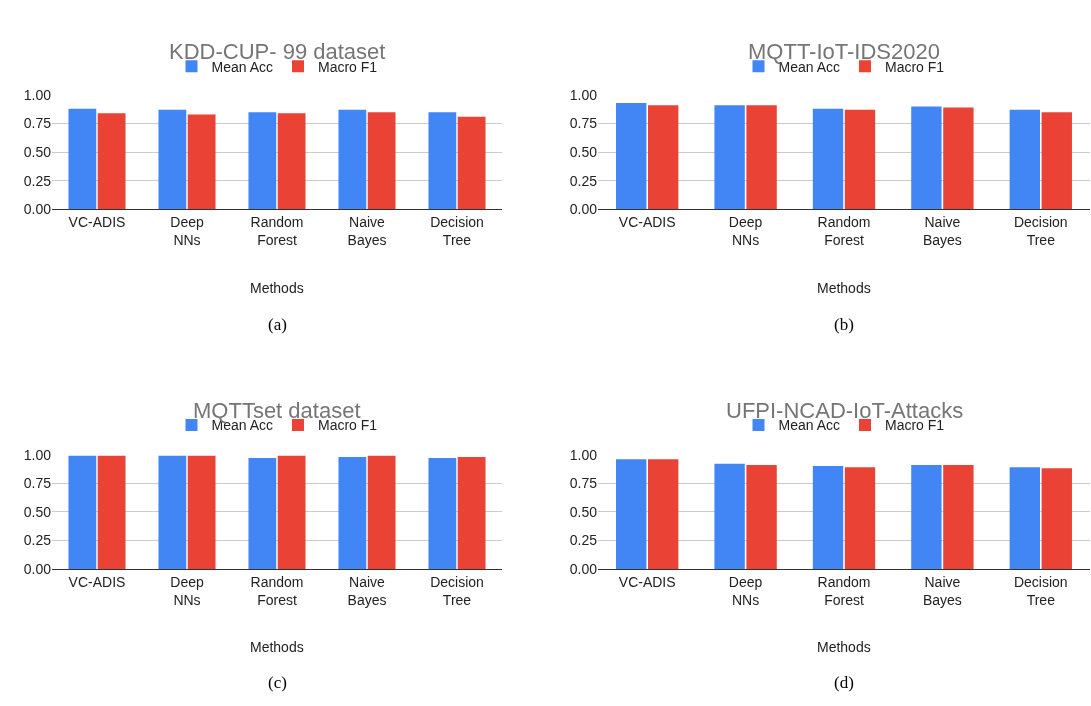  I want to click on text: (b), so click(844, 324).